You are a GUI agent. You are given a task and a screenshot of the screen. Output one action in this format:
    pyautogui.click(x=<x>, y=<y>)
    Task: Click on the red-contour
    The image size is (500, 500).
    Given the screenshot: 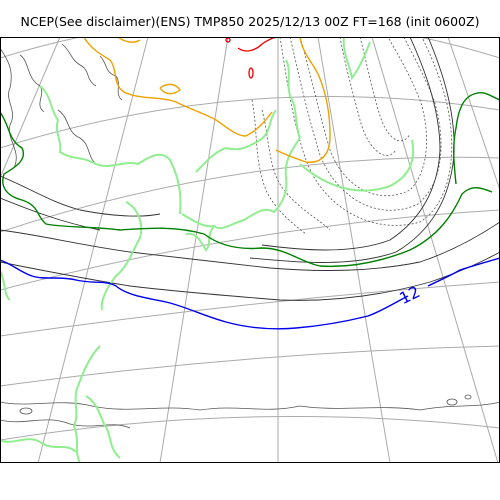 What is the action you would take?
    pyautogui.click(x=257, y=44)
    